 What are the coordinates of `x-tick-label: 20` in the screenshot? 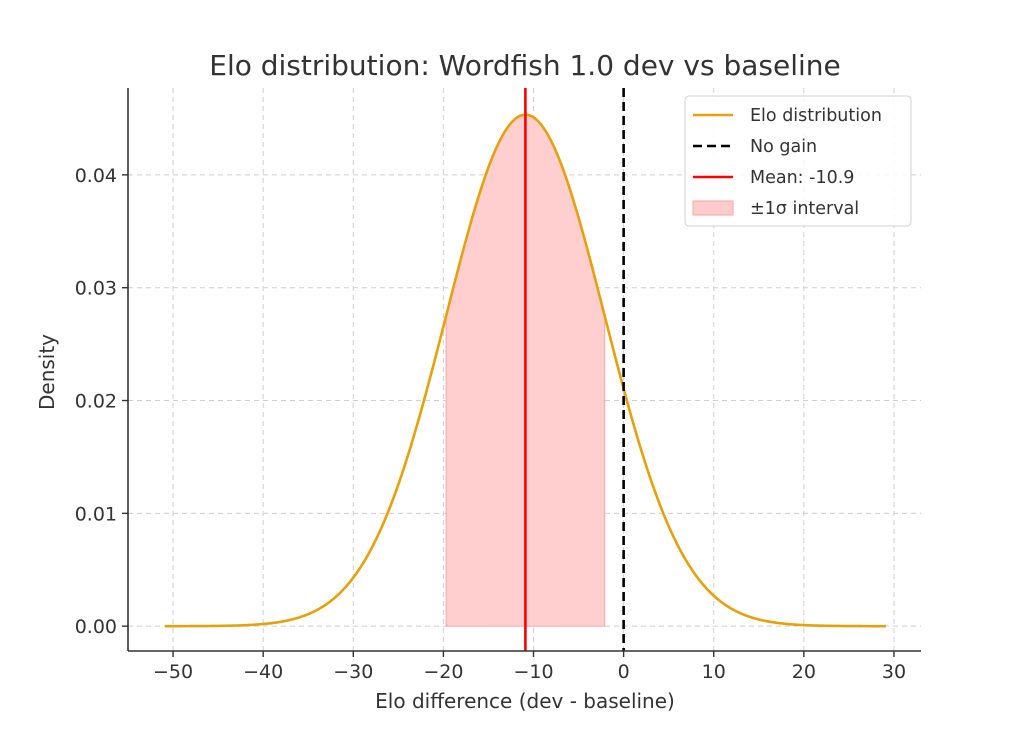 It's located at (804, 672).